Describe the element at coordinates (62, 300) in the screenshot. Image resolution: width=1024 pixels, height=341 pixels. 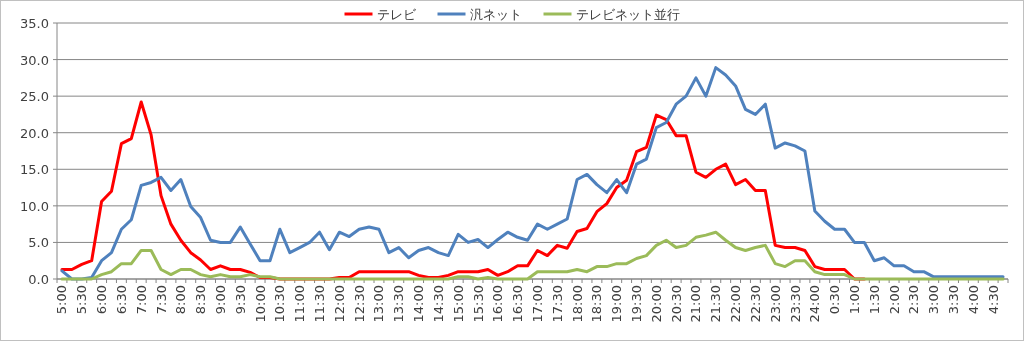
I see `x-tick-label: 5:00` at that location.